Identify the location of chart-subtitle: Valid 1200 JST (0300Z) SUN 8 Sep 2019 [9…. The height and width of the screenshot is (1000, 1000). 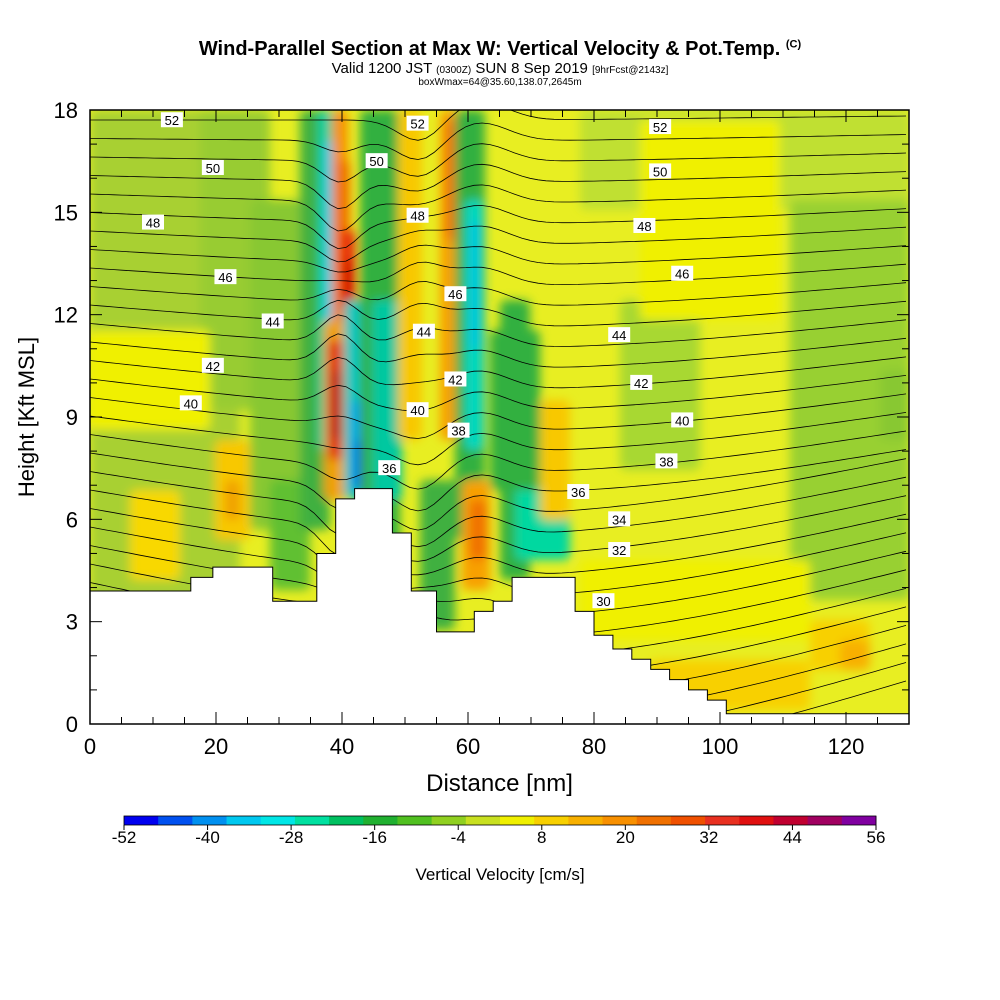
(500, 68).